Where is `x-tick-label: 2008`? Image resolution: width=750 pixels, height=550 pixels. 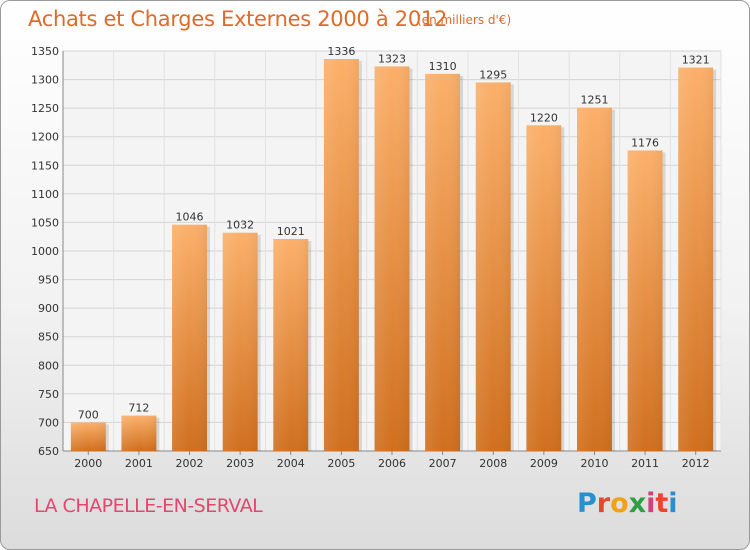 x-tick-label: 2008 is located at coordinates (493, 463).